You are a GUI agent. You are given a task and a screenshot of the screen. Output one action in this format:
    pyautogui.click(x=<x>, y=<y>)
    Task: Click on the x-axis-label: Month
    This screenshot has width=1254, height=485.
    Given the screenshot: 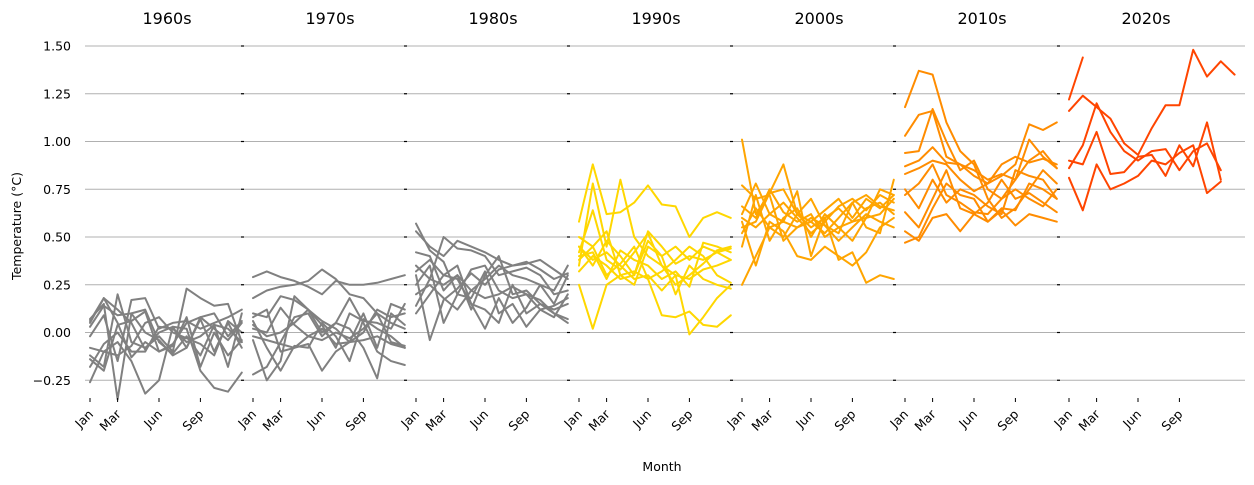 What is the action you would take?
    pyautogui.click(x=661, y=466)
    